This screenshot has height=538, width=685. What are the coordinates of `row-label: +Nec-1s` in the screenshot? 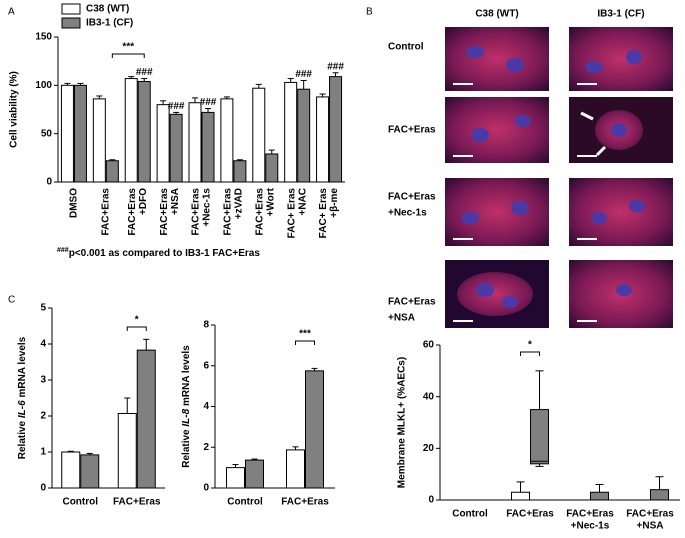 It's located at (407, 213).